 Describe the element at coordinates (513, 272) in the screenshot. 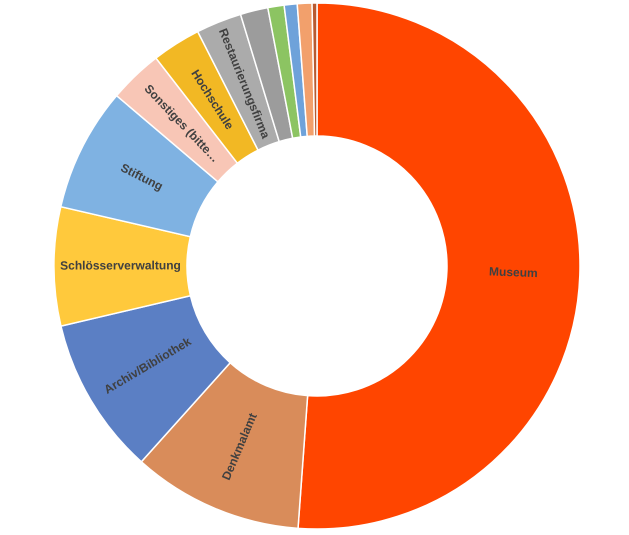

I see `slice-label: Museum` at that location.